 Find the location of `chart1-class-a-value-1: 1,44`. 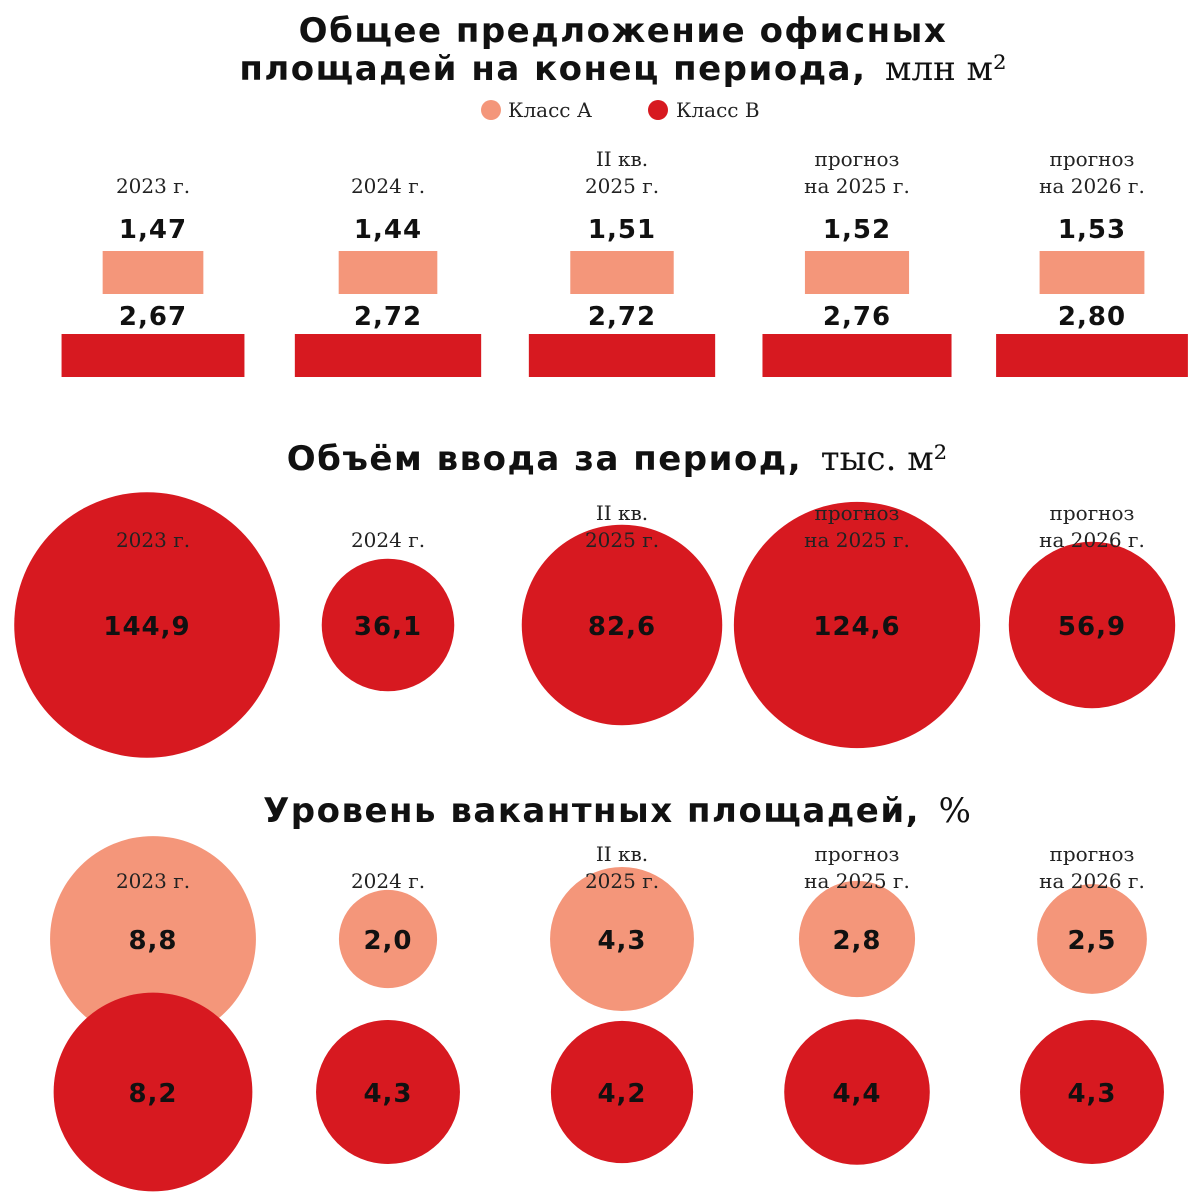

chart1-class-a-value-1: 1,44 is located at coordinates (388, 230).